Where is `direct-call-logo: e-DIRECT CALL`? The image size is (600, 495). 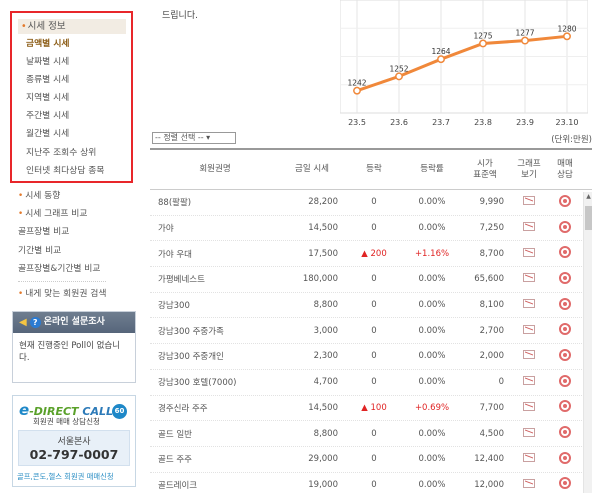
direct-call-logo: e-DIRECT CALL is located at coordinates (66, 410).